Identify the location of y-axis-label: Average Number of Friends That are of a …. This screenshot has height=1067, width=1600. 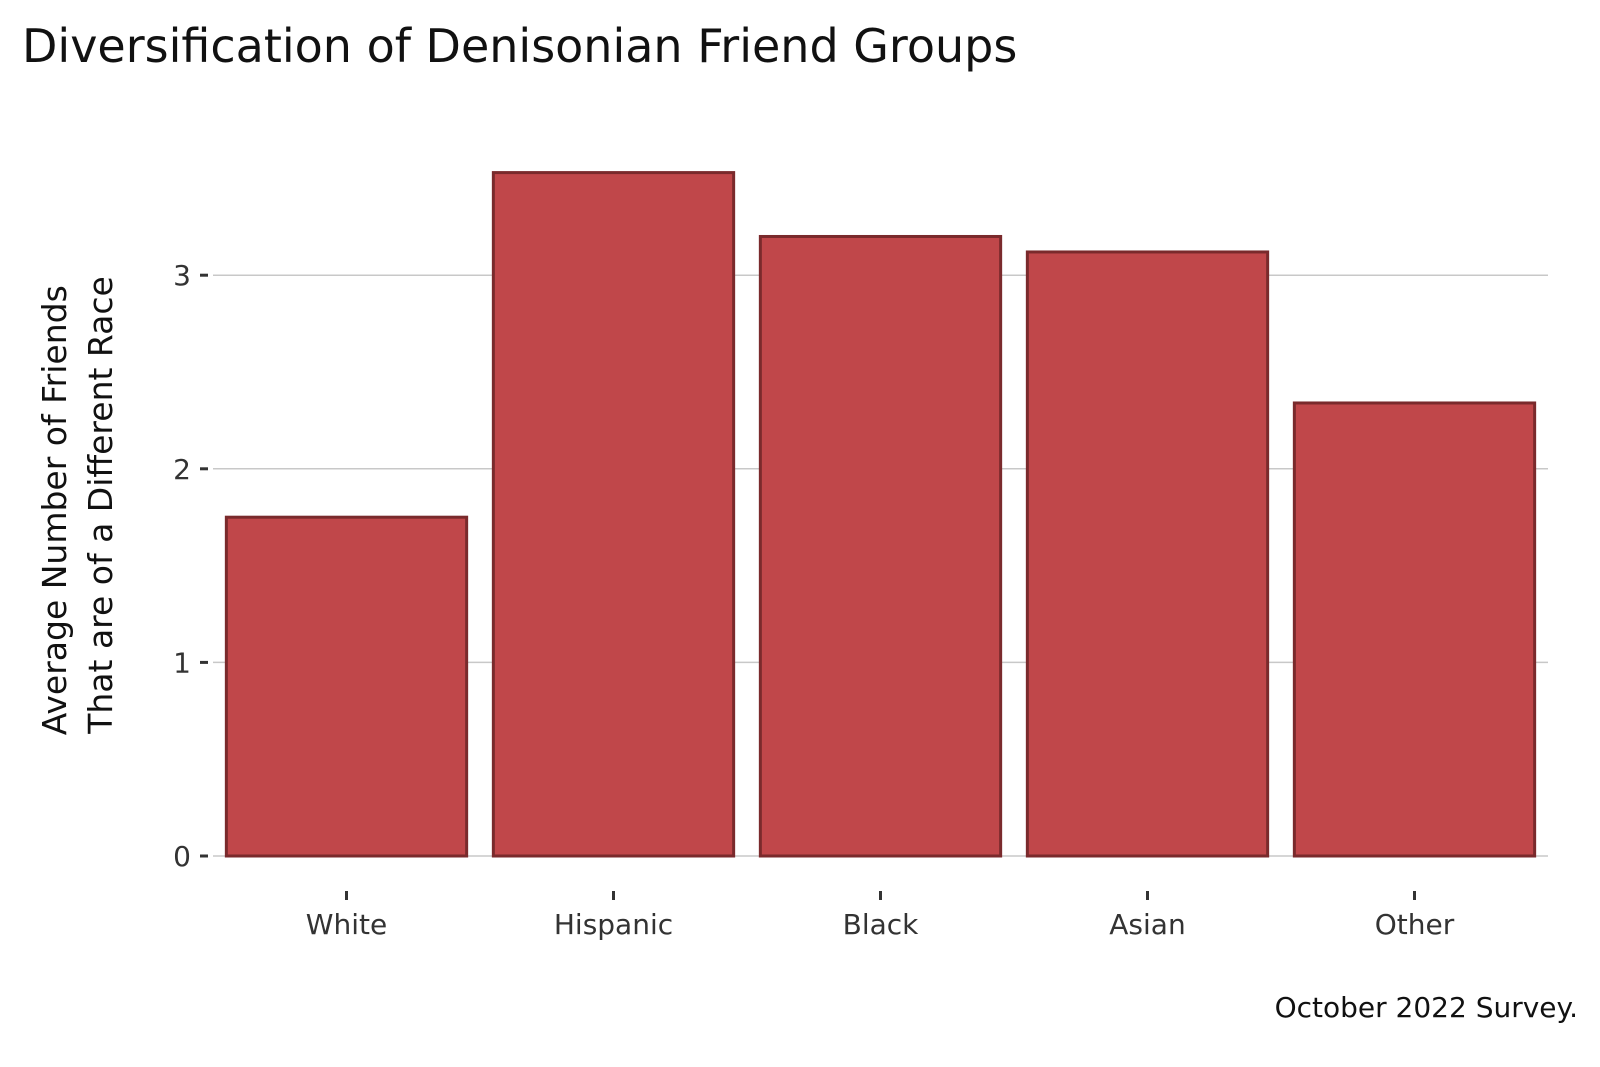
(77, 505).